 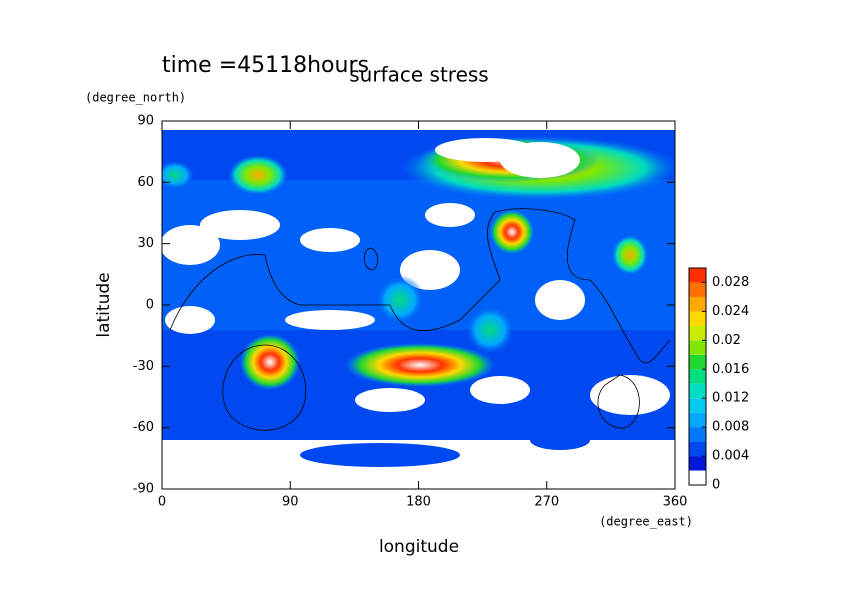 What do you see at coordinates (162, 502) in the screenshot?
I see `x-tick-label: 0` at bounding box center [162, 502].